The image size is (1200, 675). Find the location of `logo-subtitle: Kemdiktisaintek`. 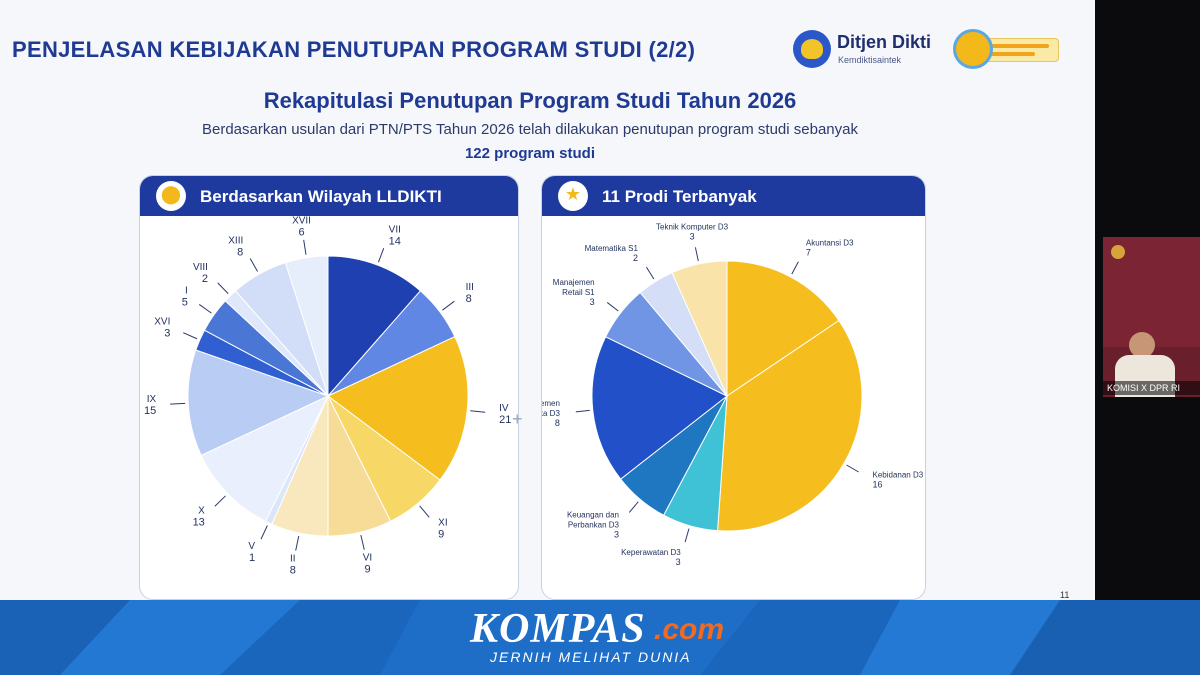

logo-subtitle: Kemdiktisaintek is located at coordinates (870, 60).